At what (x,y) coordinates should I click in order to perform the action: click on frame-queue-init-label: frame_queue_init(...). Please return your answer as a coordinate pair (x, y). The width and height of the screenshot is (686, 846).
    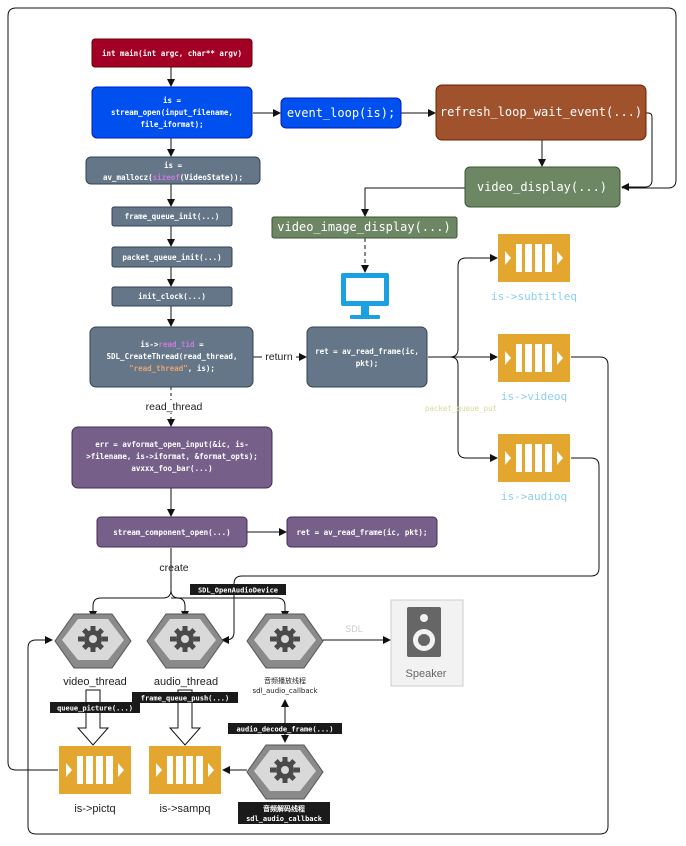
    Looking at the image, I should click on (172, 216).